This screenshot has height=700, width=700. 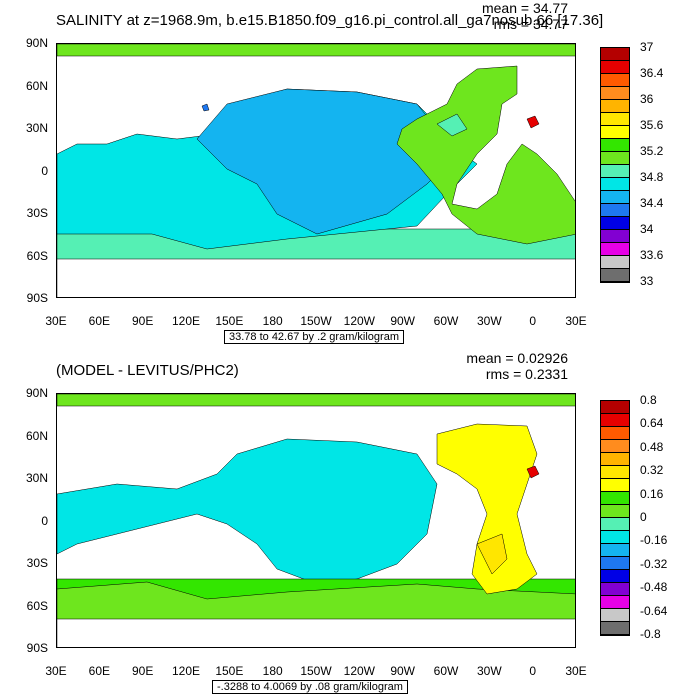 What do you see at coordinates (142, 321) in the screenshot?
I see `x-tick-label: 90E` at bounding box center [142, 321].